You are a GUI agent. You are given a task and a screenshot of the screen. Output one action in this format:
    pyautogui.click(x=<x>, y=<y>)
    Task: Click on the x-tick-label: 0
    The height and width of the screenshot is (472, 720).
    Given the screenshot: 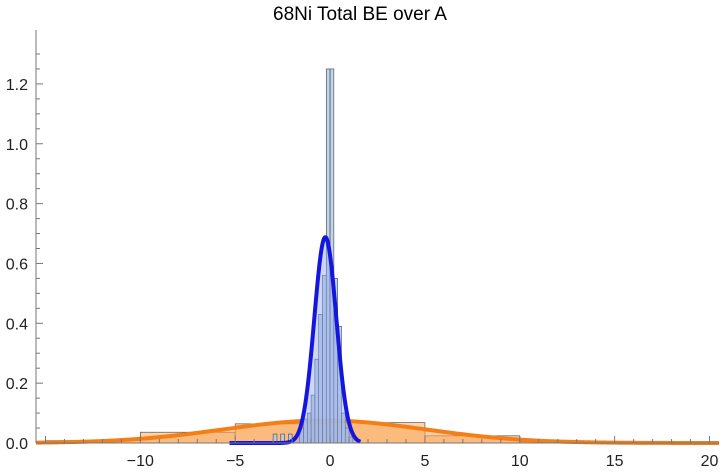 What is the action you would take?
    pyautogui.click(x=330, y=461)
    